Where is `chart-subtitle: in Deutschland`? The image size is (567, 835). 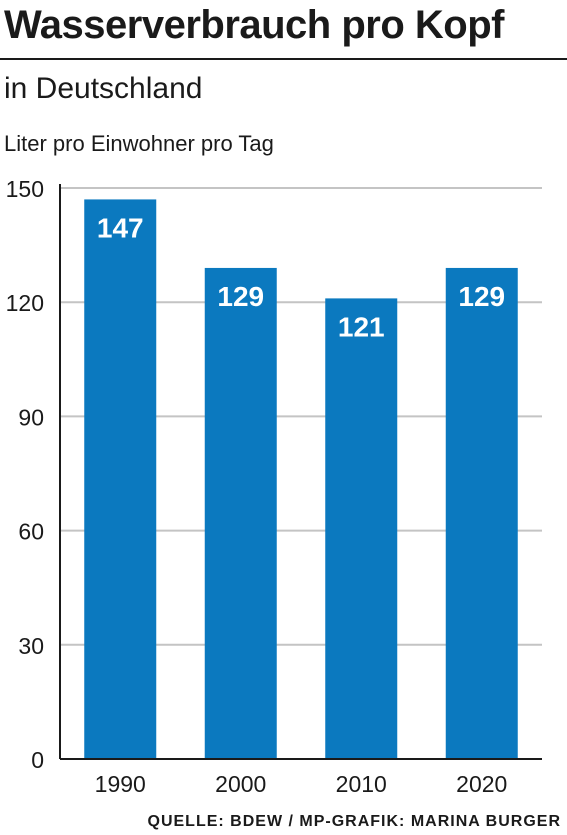
chart-subtitle: in Deutschland is located at coordinates (103, 88).